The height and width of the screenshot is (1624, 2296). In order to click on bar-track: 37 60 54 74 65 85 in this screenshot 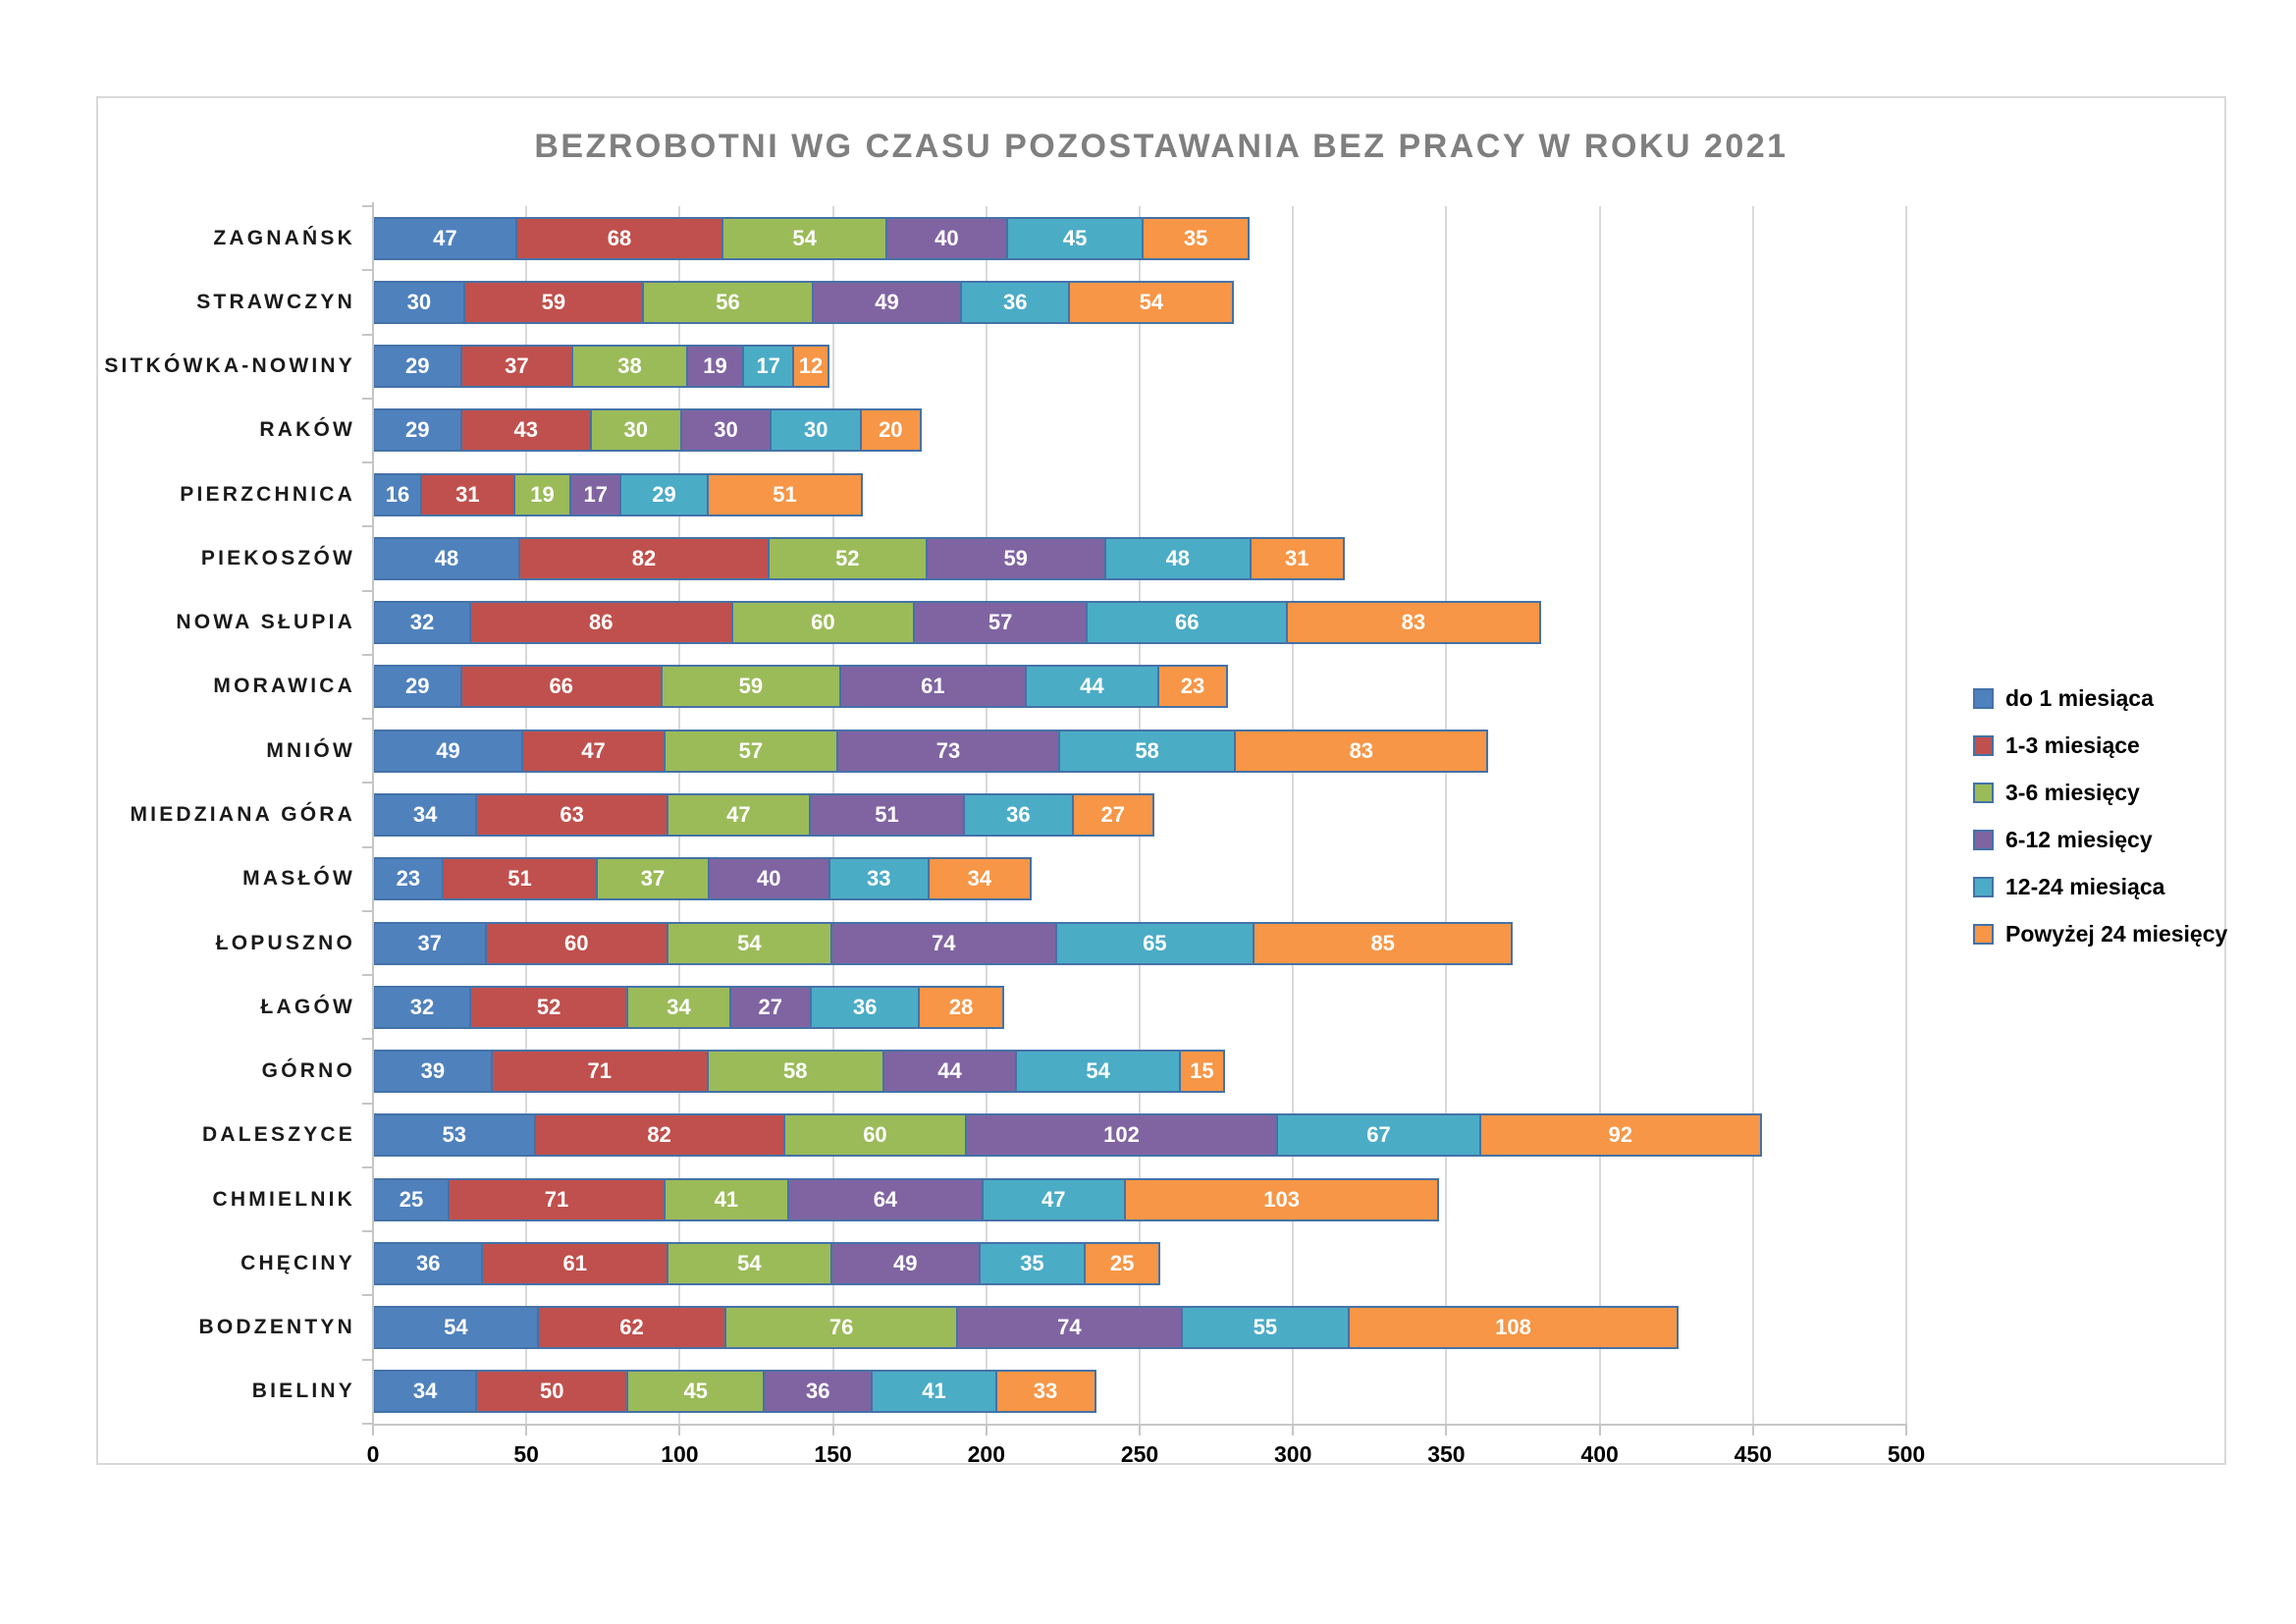, I will do `click(1139, 943)`.